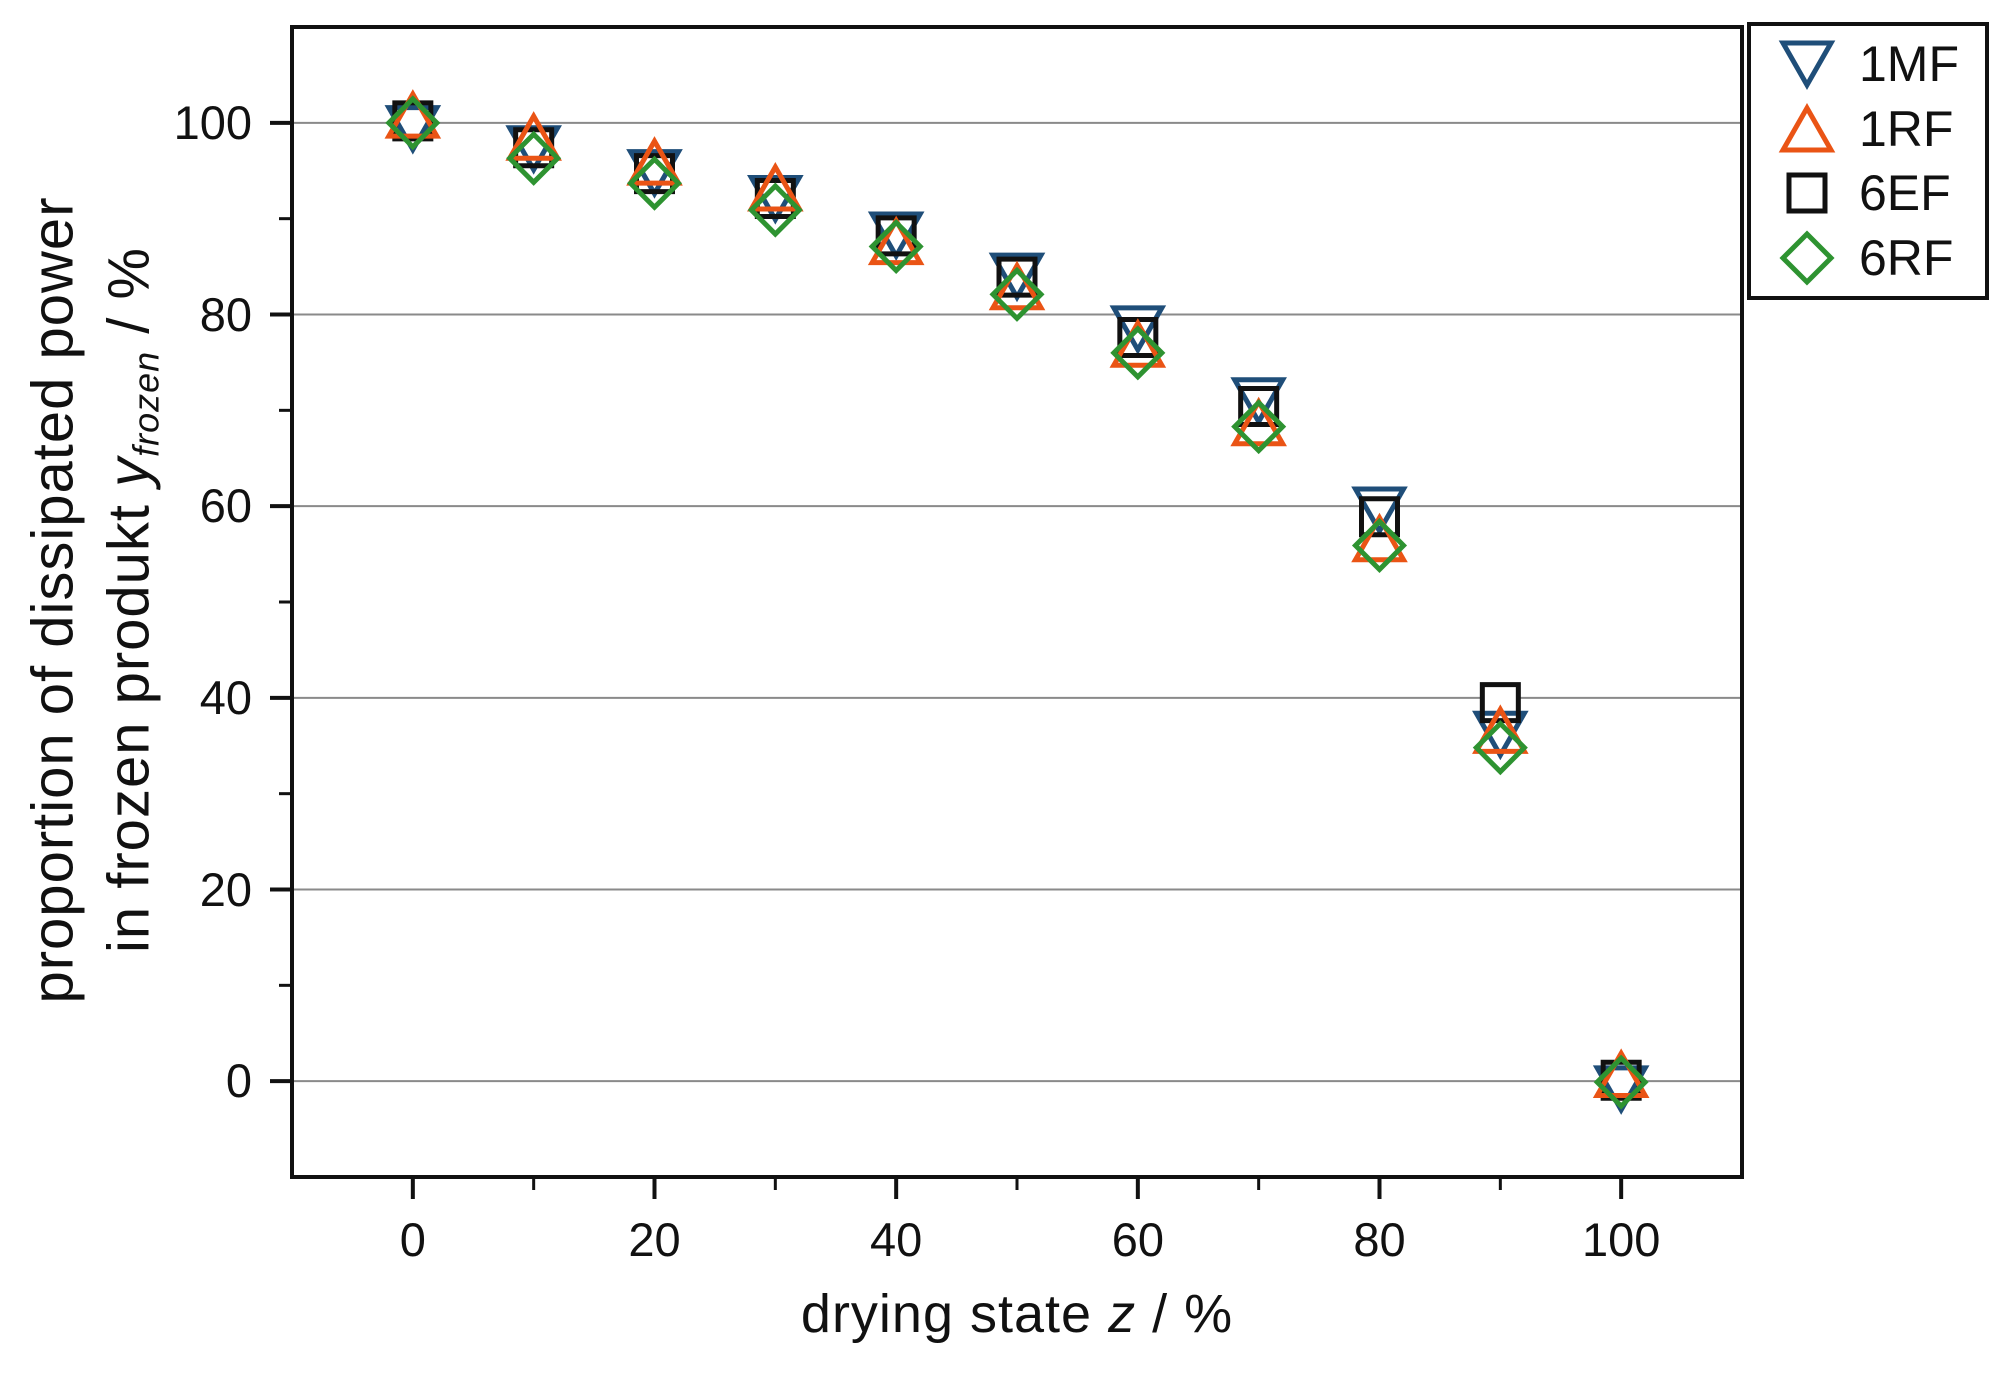 The image size is (2000, 1375). I want to click on marker-6RF-x90, so click(1500, 748).